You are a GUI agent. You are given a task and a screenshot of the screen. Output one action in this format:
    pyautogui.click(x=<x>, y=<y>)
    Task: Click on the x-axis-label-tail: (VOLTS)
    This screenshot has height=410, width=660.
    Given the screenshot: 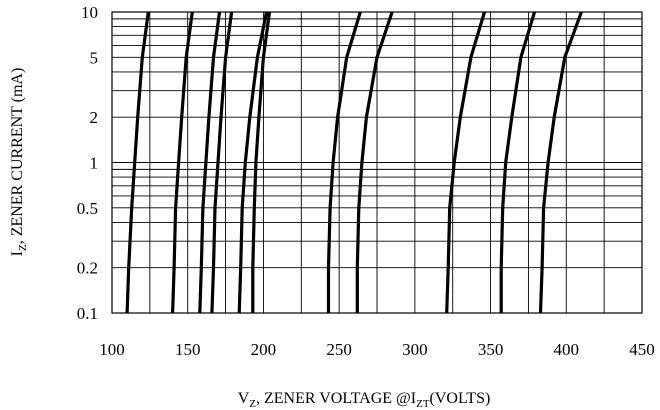 What is the action you would take?
    pyautogui.click(x=460, y=398)
    